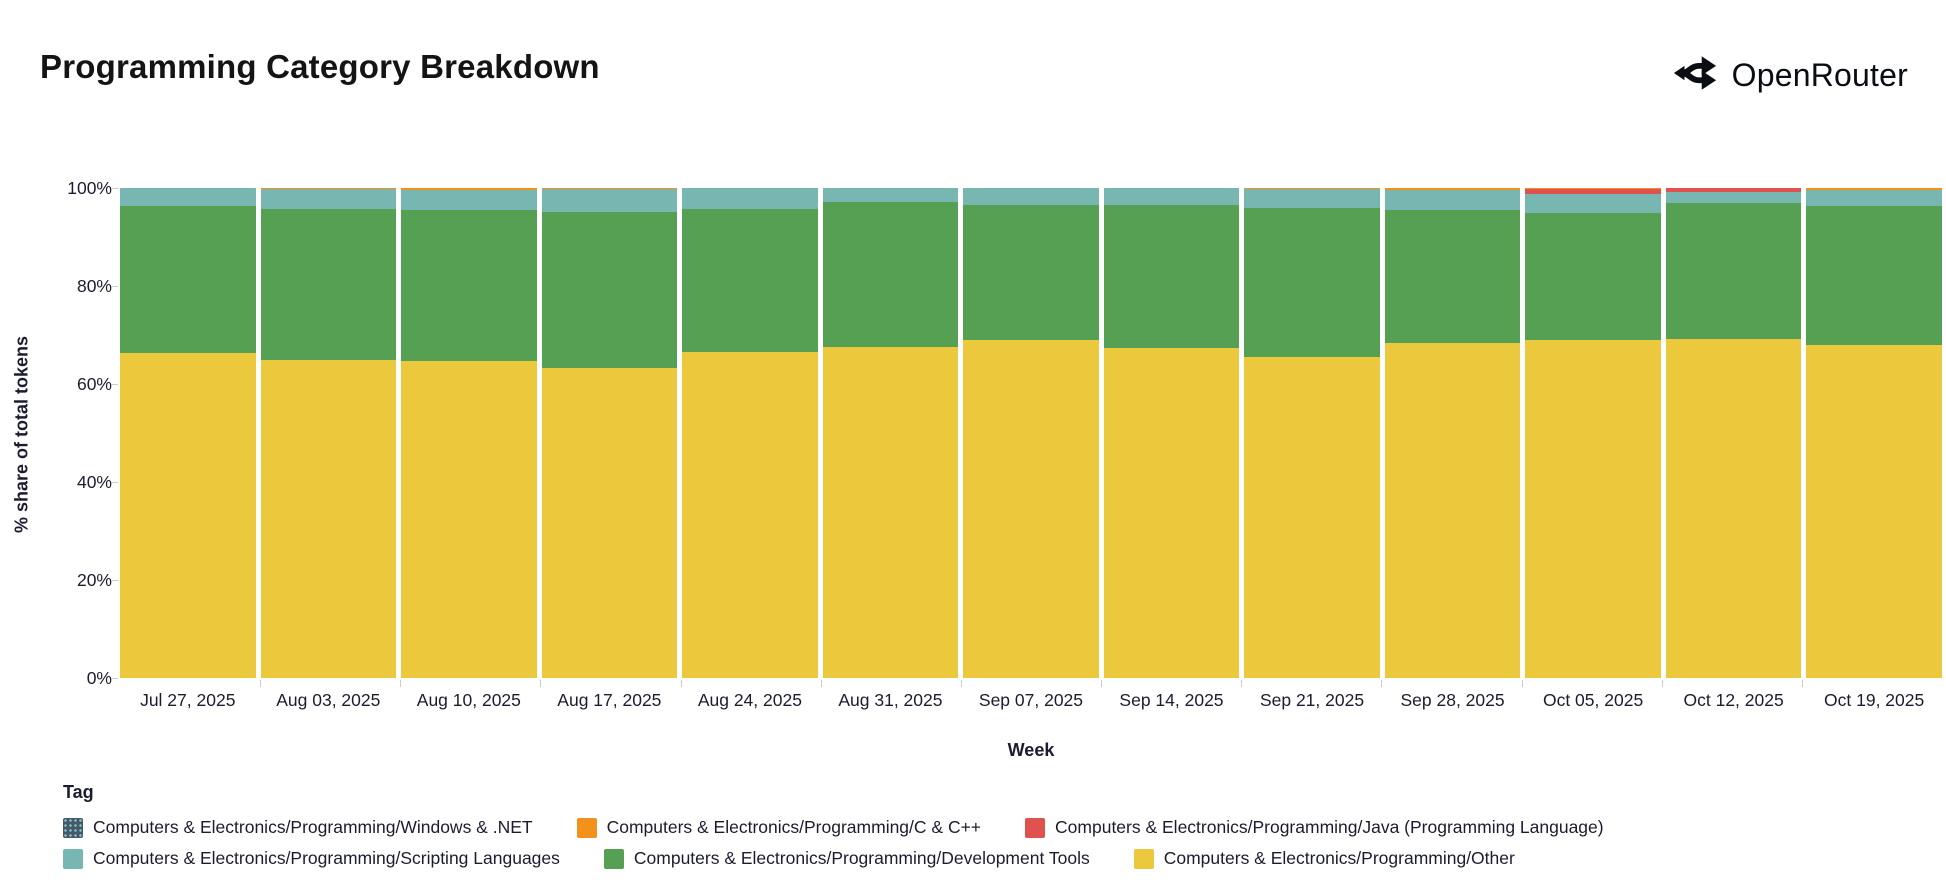 This screenshot has height=892, width=1946. Describe the element at coordinates (89, 188) in the screenshot. I see `y-tick-label: 100%` at that location.